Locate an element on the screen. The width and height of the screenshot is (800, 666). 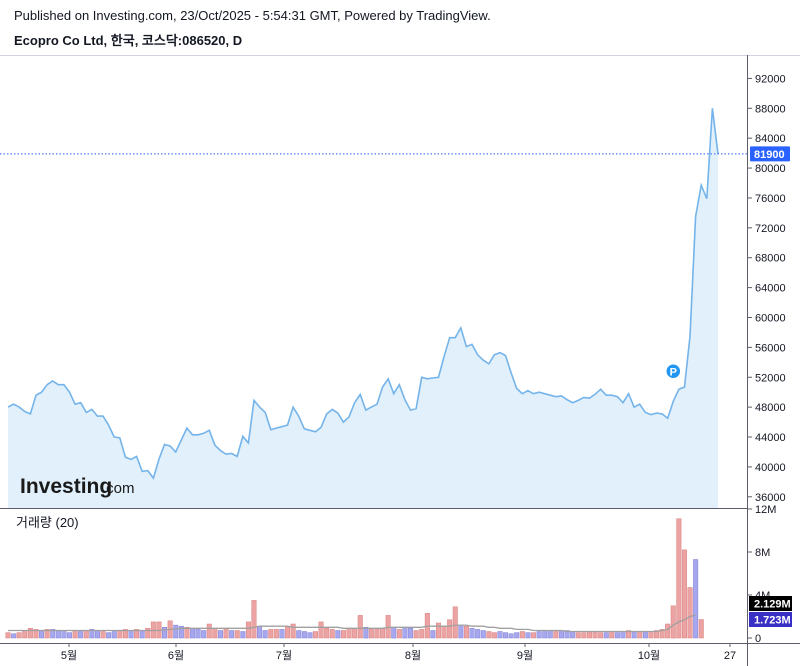
price-tick-label: 36000 is located at coordinates (770, 498).